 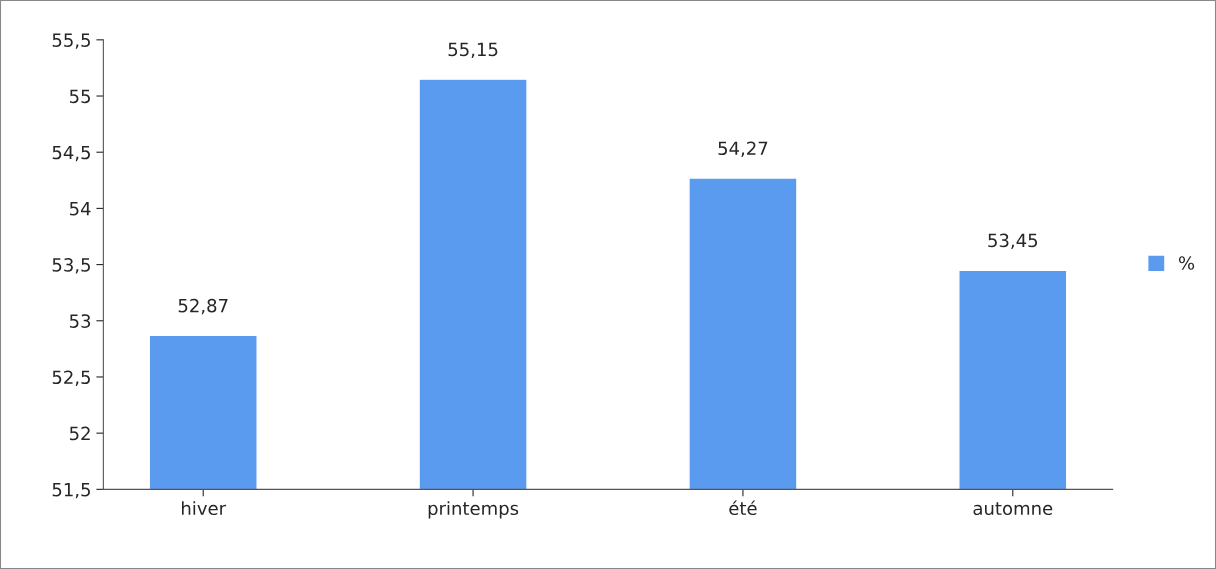 I want to click on y-tick-label: 52,5, so click(x=71, y=378).